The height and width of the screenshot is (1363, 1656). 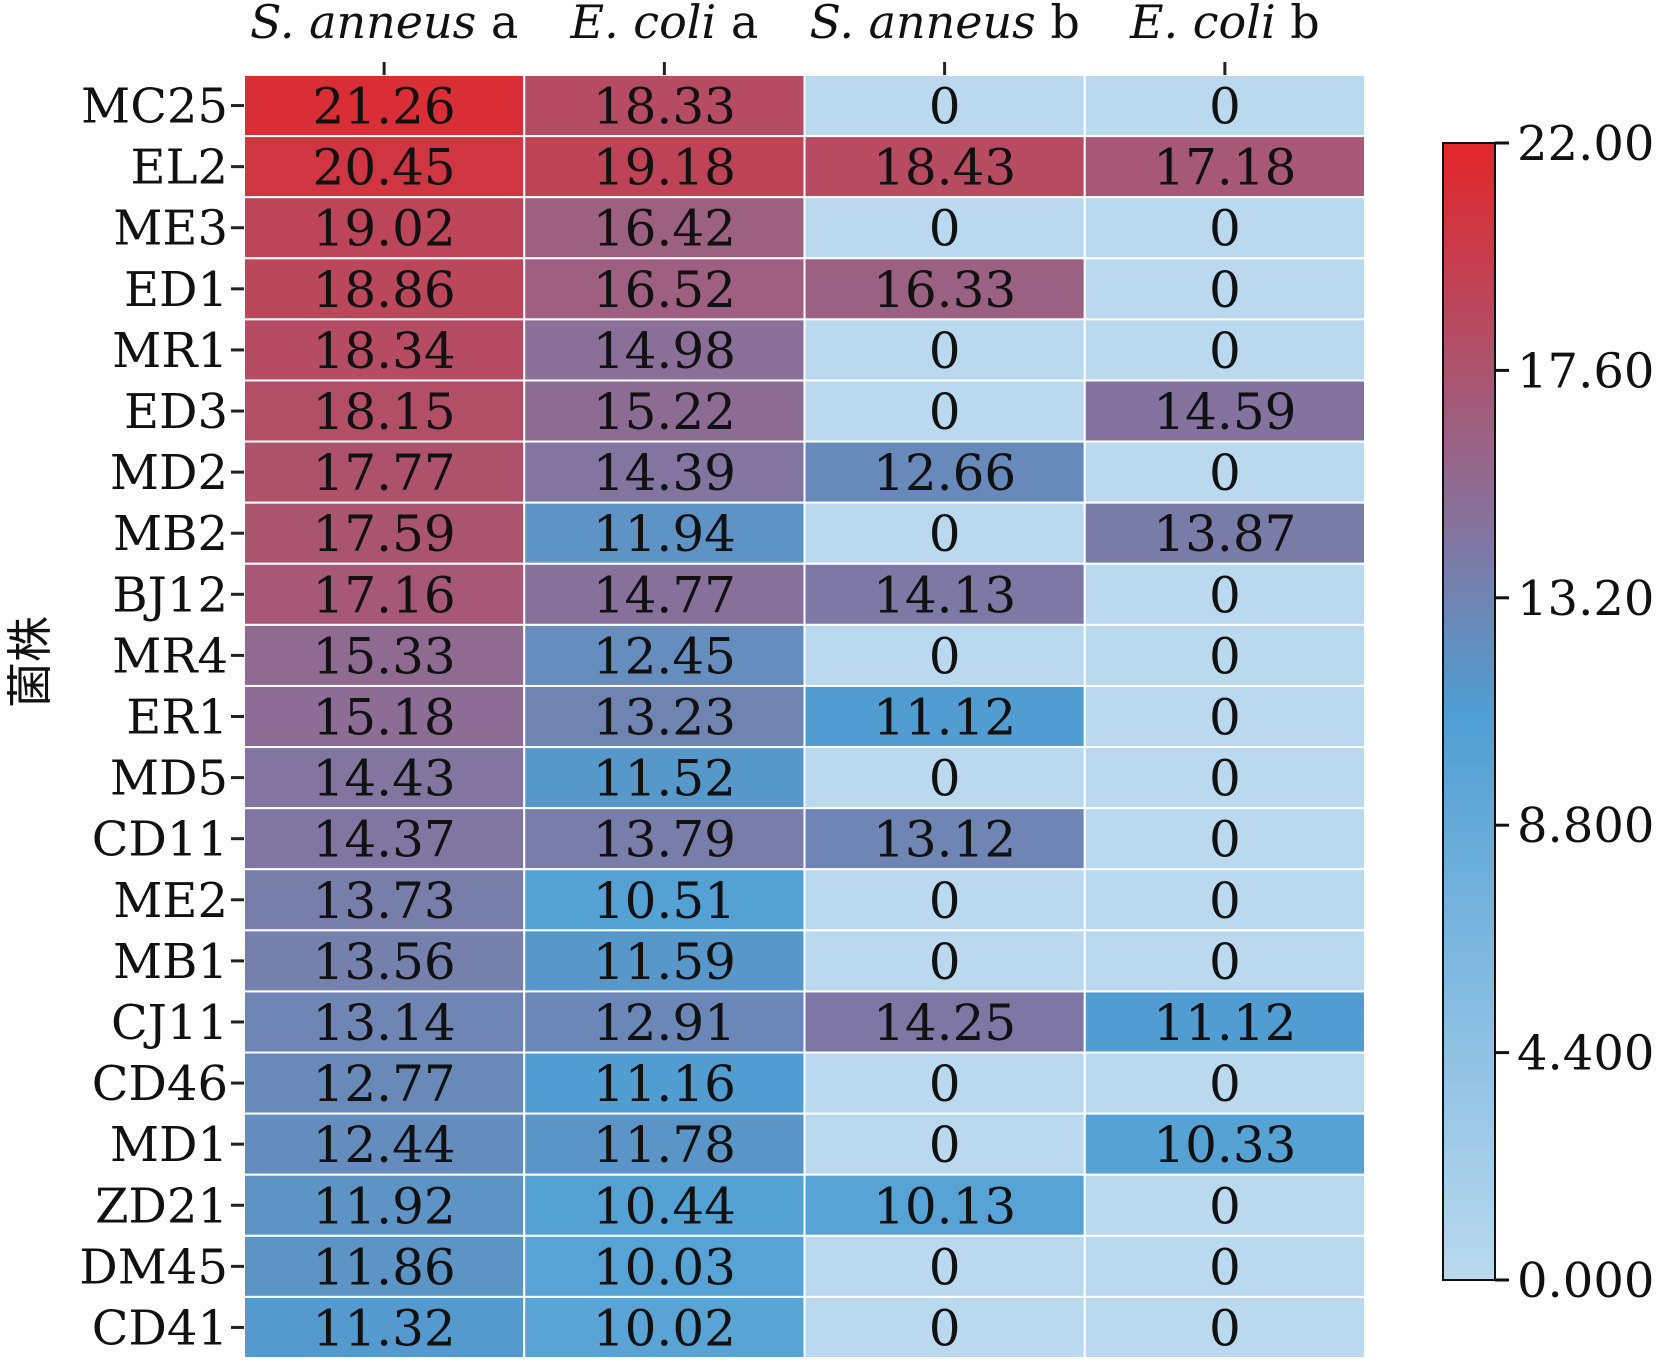 I want to click on row-label: BJ12, so click(x=170, y=595).